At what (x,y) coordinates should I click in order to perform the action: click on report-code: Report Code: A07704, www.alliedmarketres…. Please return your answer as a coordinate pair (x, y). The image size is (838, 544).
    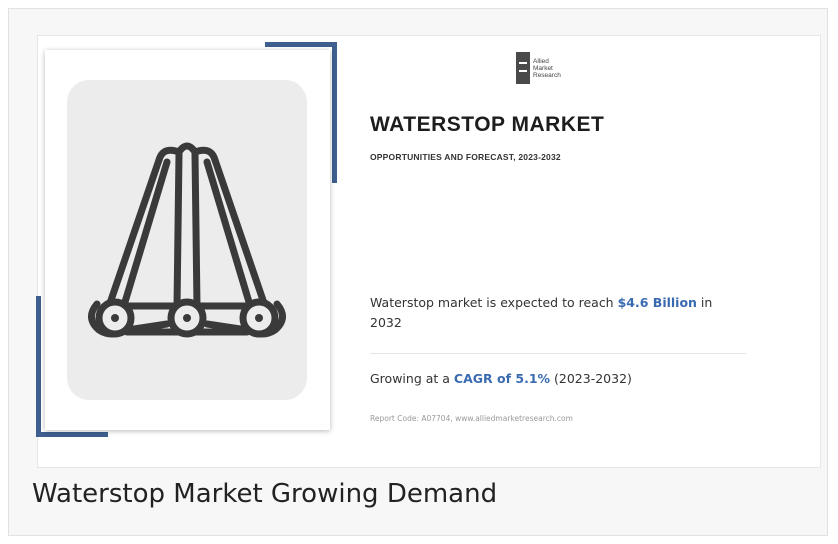
    Looking at the image, I should click on (471, 418).